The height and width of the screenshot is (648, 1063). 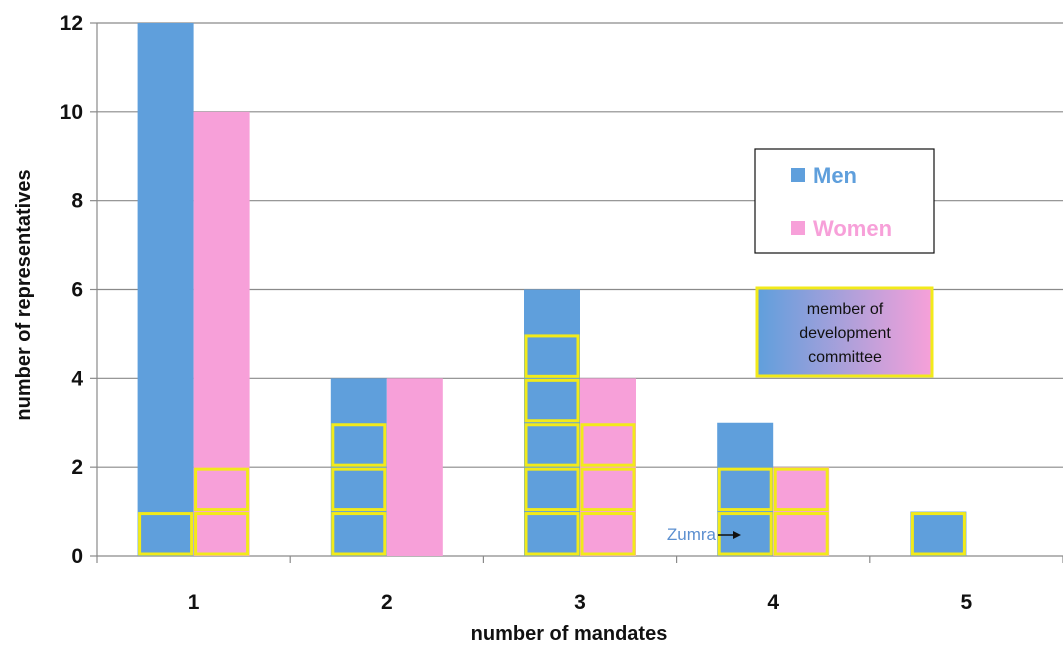 I want to click on y-tick-labels: 0 2 4 6 8 10 12, so click(x=72, y=290).